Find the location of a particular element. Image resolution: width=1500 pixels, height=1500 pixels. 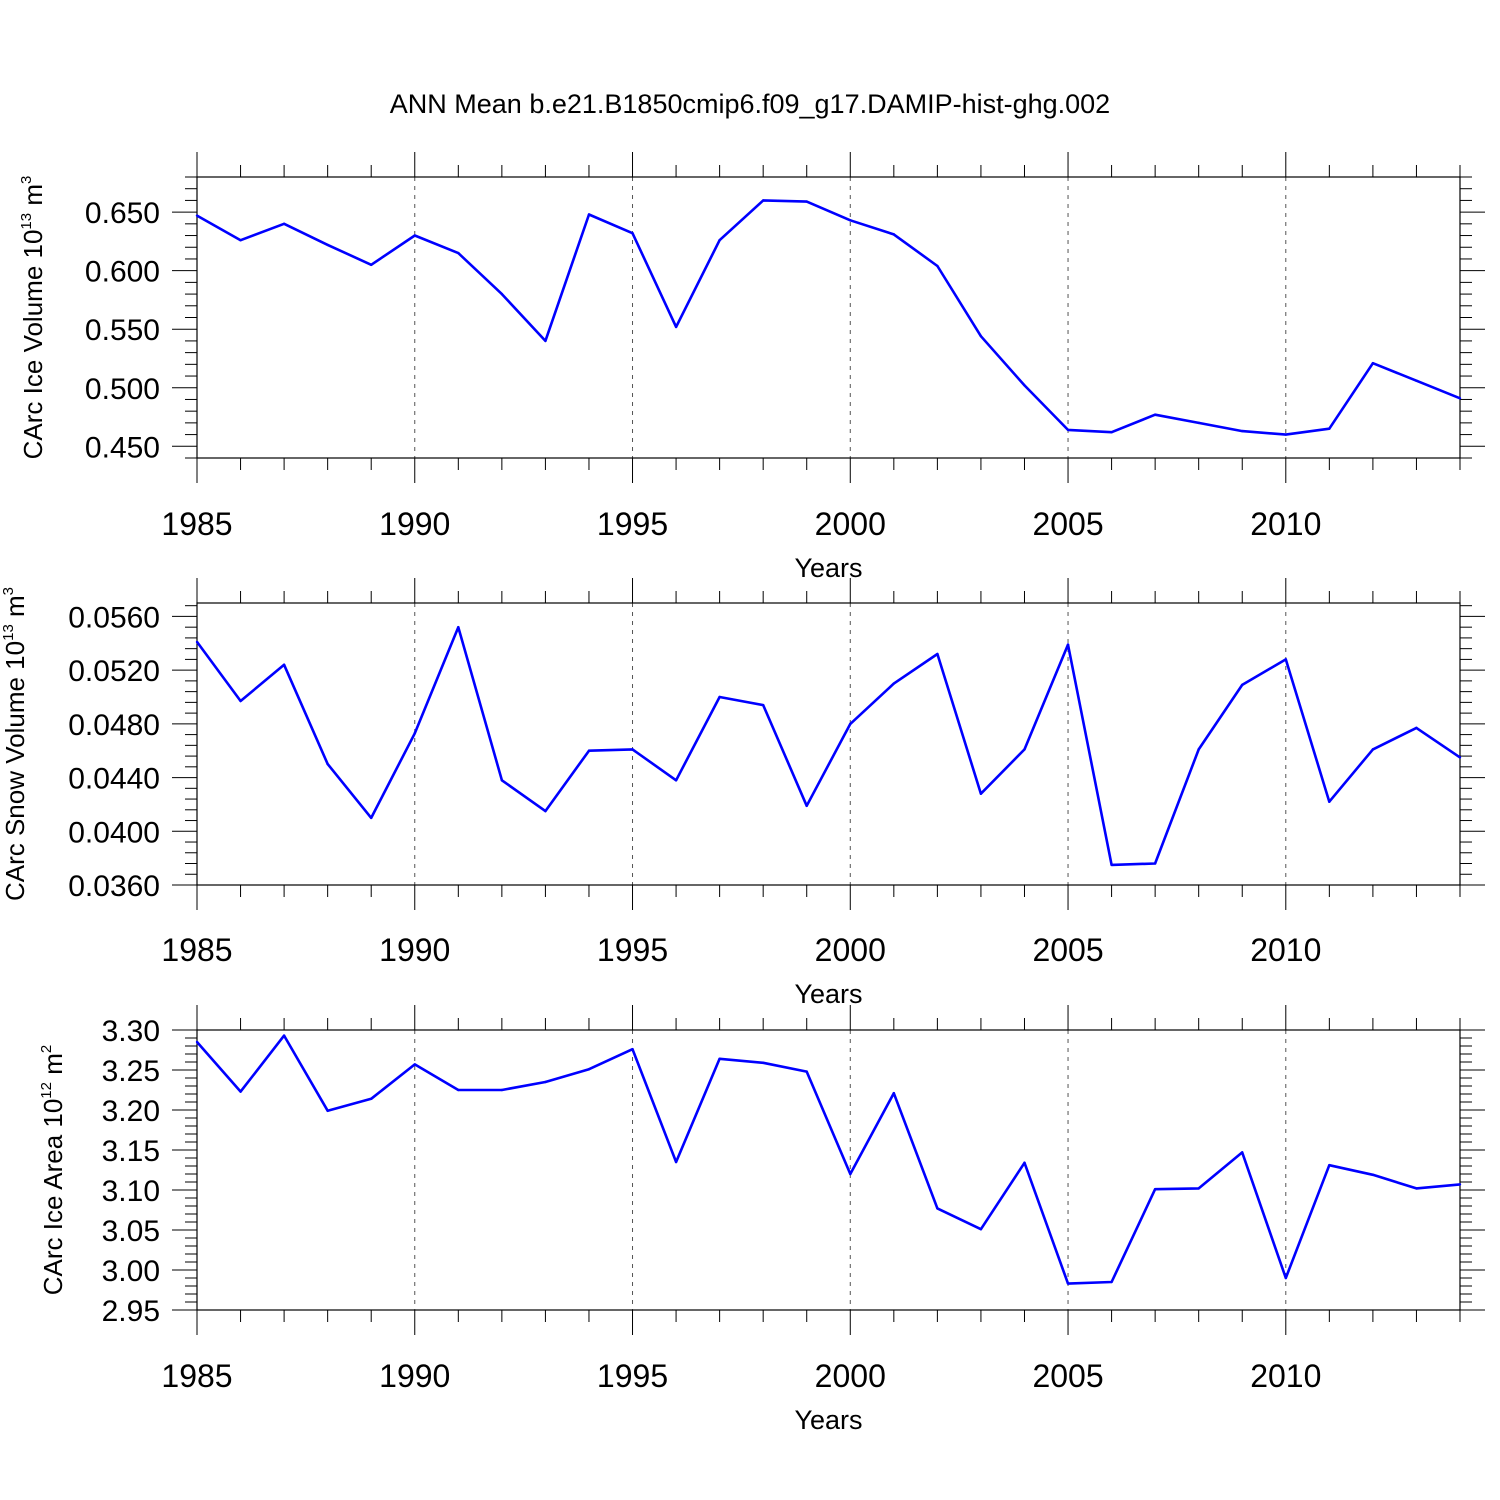

y-tick-label: 0.550 is located at coordinates (122, 330).